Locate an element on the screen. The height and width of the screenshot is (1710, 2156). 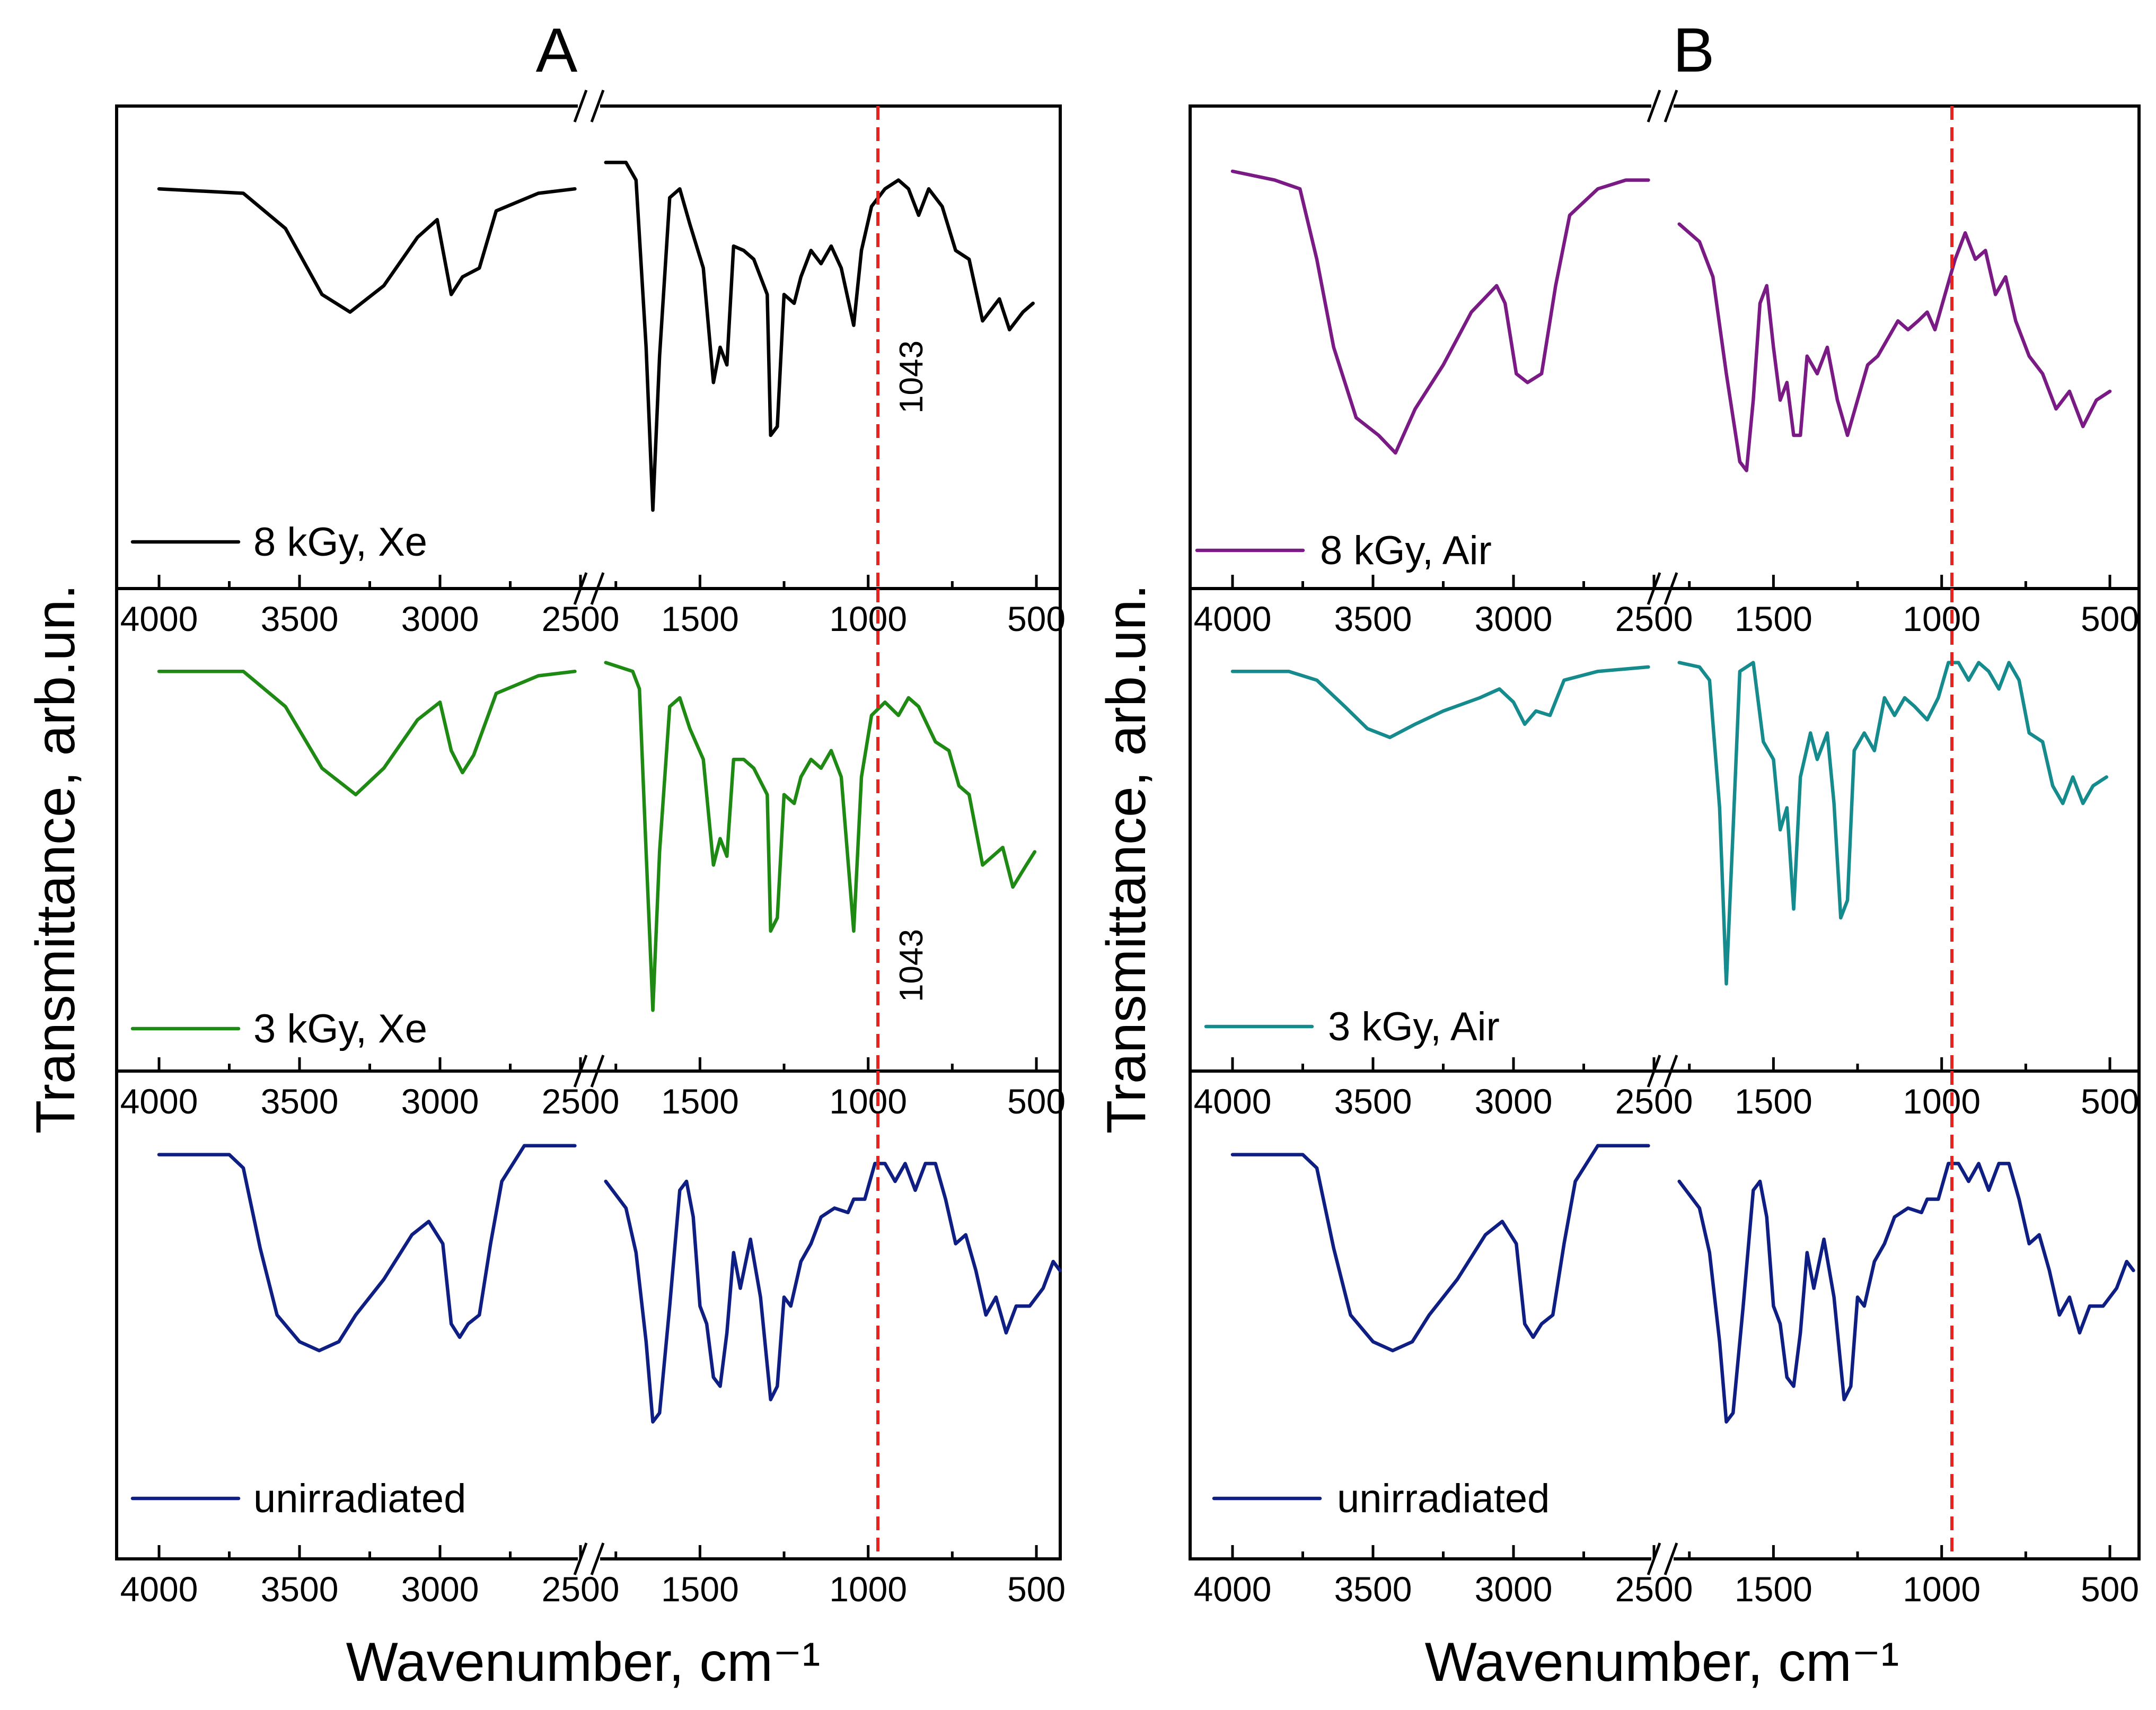
legend-entry: 3 kGy, Xe is located at coordinates (279, 1028).